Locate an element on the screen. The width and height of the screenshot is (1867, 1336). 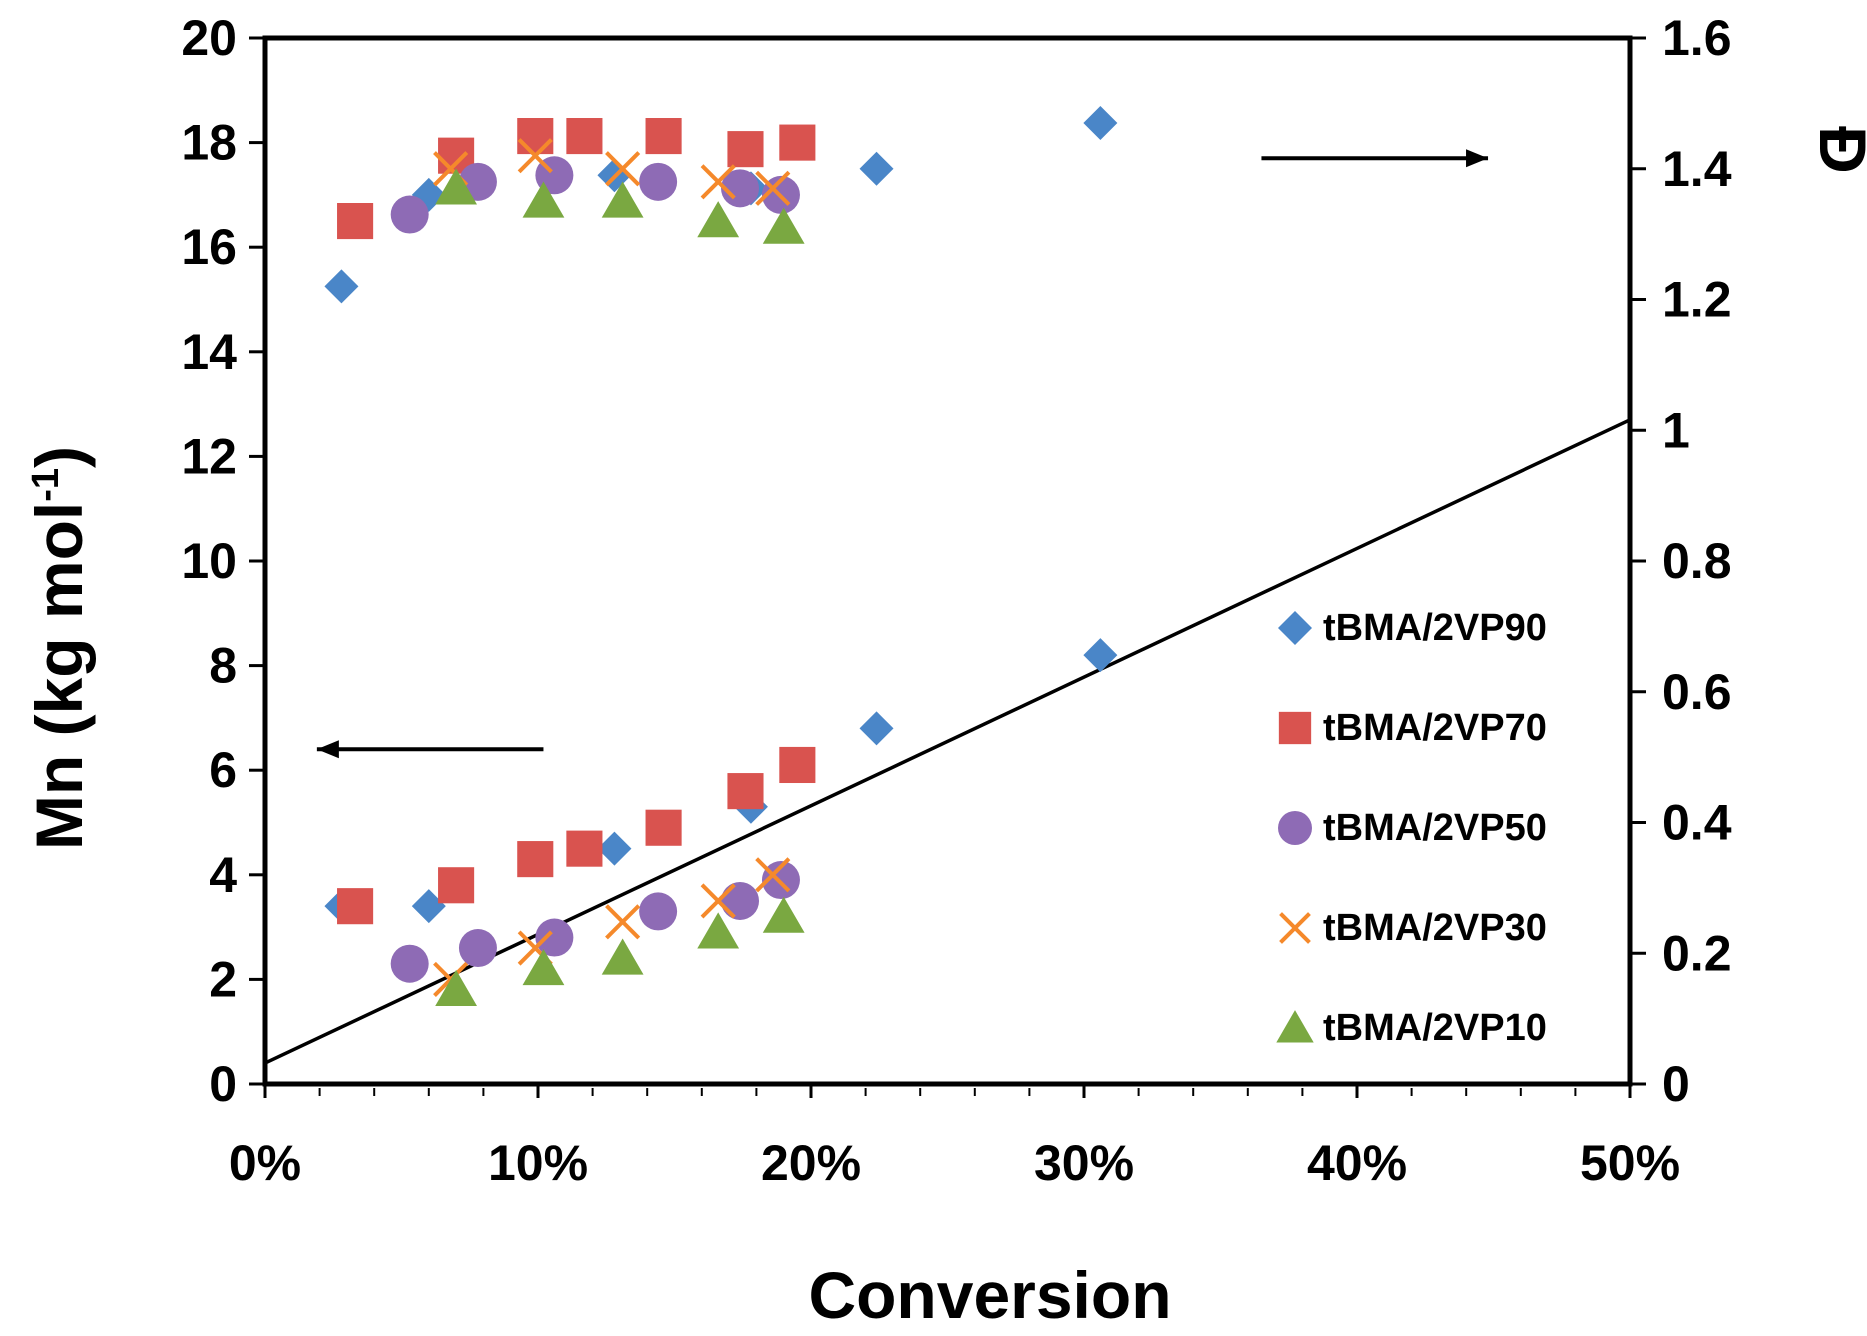
y-tick-label: 6 is located at coordinates (223, 770).